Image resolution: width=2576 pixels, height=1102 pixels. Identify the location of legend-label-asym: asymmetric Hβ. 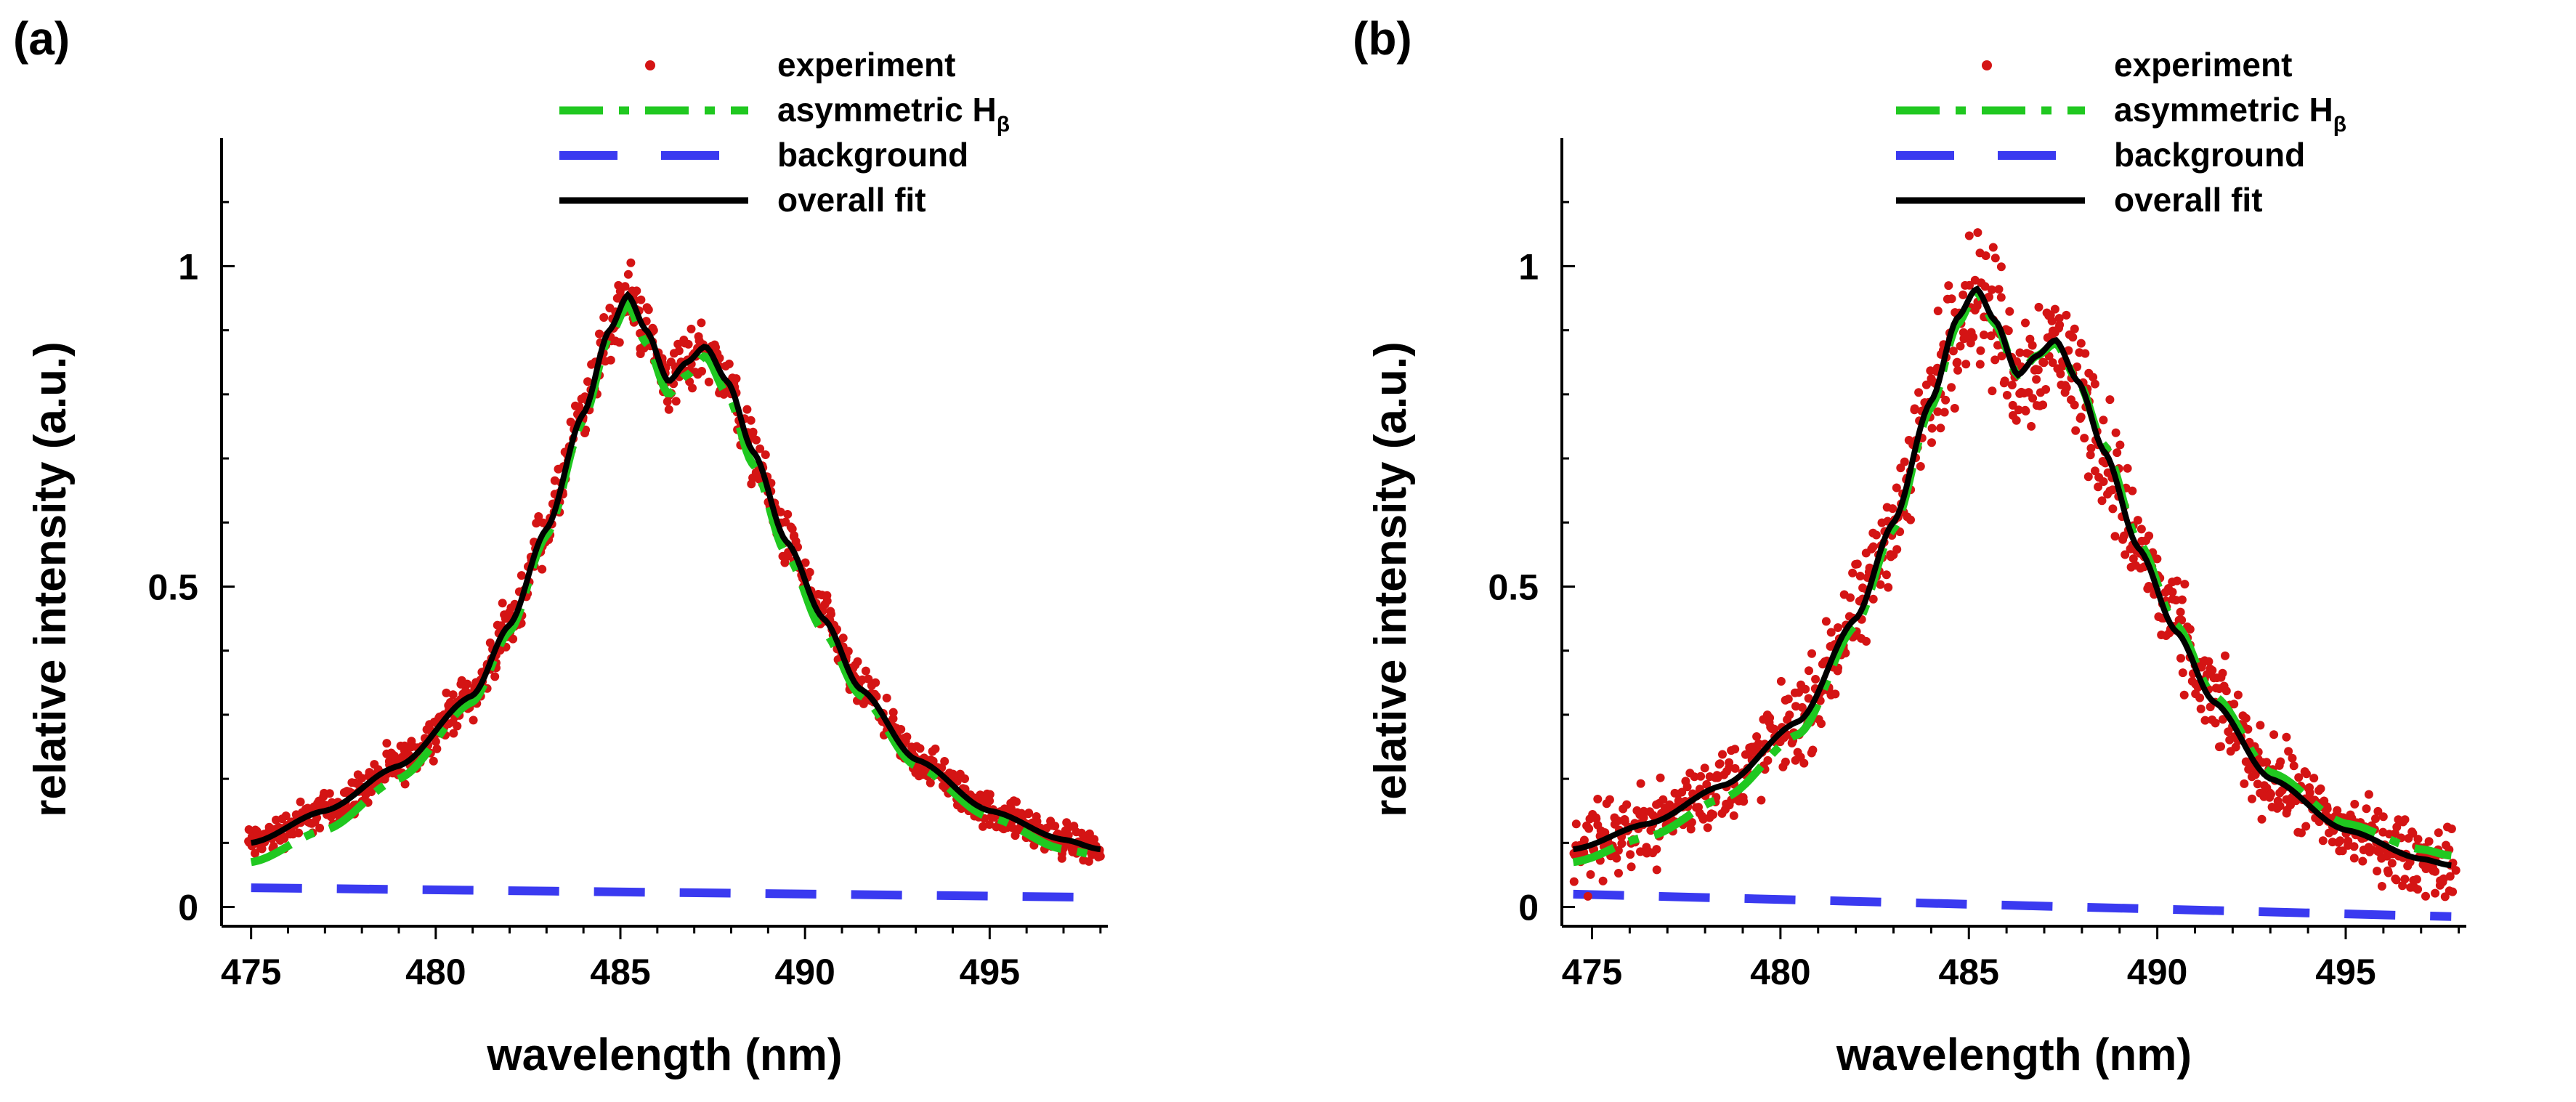
(893, 114).